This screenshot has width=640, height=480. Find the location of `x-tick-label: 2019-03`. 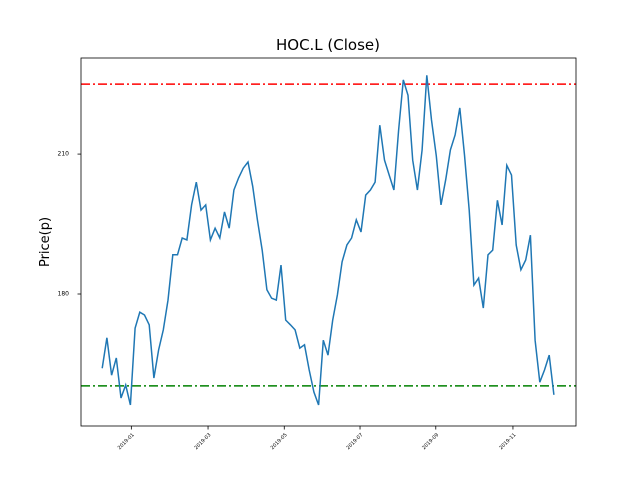

x-tick-label: 2019-03 is located at coordinates (202, 441).